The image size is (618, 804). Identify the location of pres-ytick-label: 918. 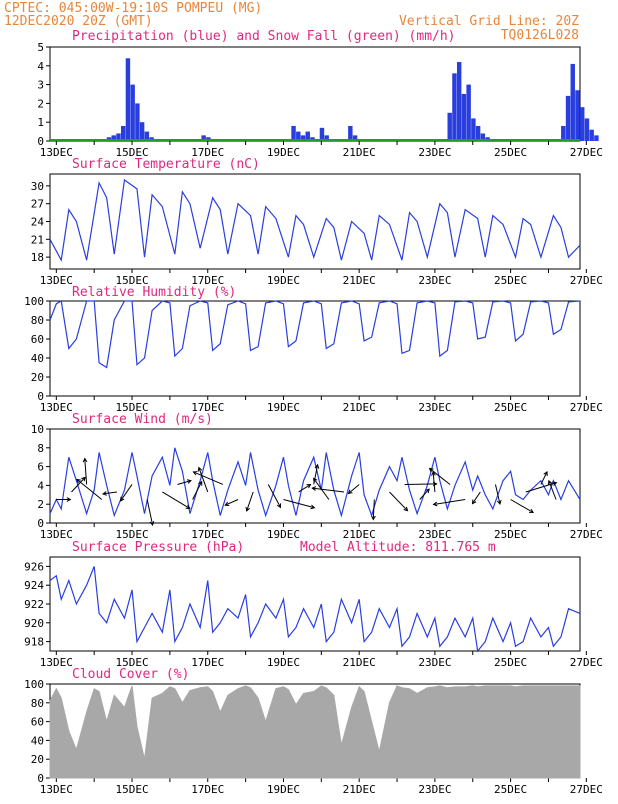
(34, 642).